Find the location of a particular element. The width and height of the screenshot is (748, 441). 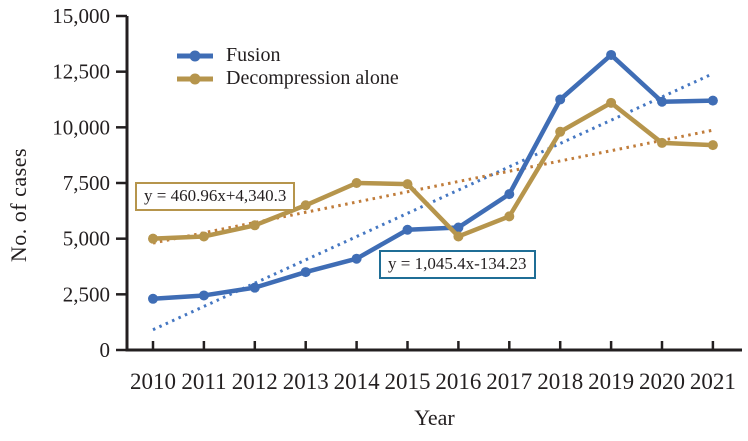

svg-text: 2010 is located at coordinates (153, 381).